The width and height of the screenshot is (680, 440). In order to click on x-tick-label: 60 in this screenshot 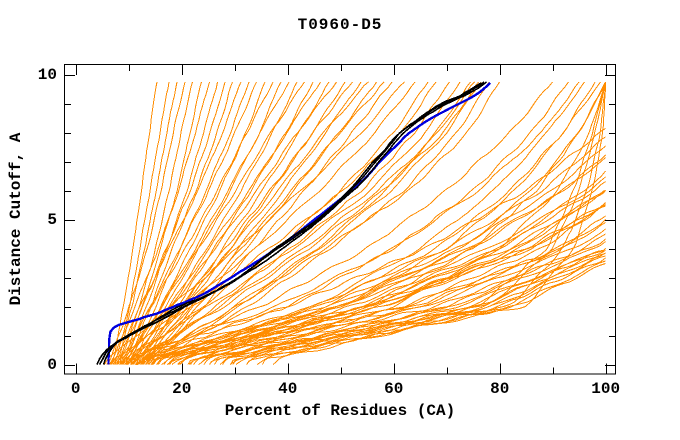, I will do `click(394, 389)`.